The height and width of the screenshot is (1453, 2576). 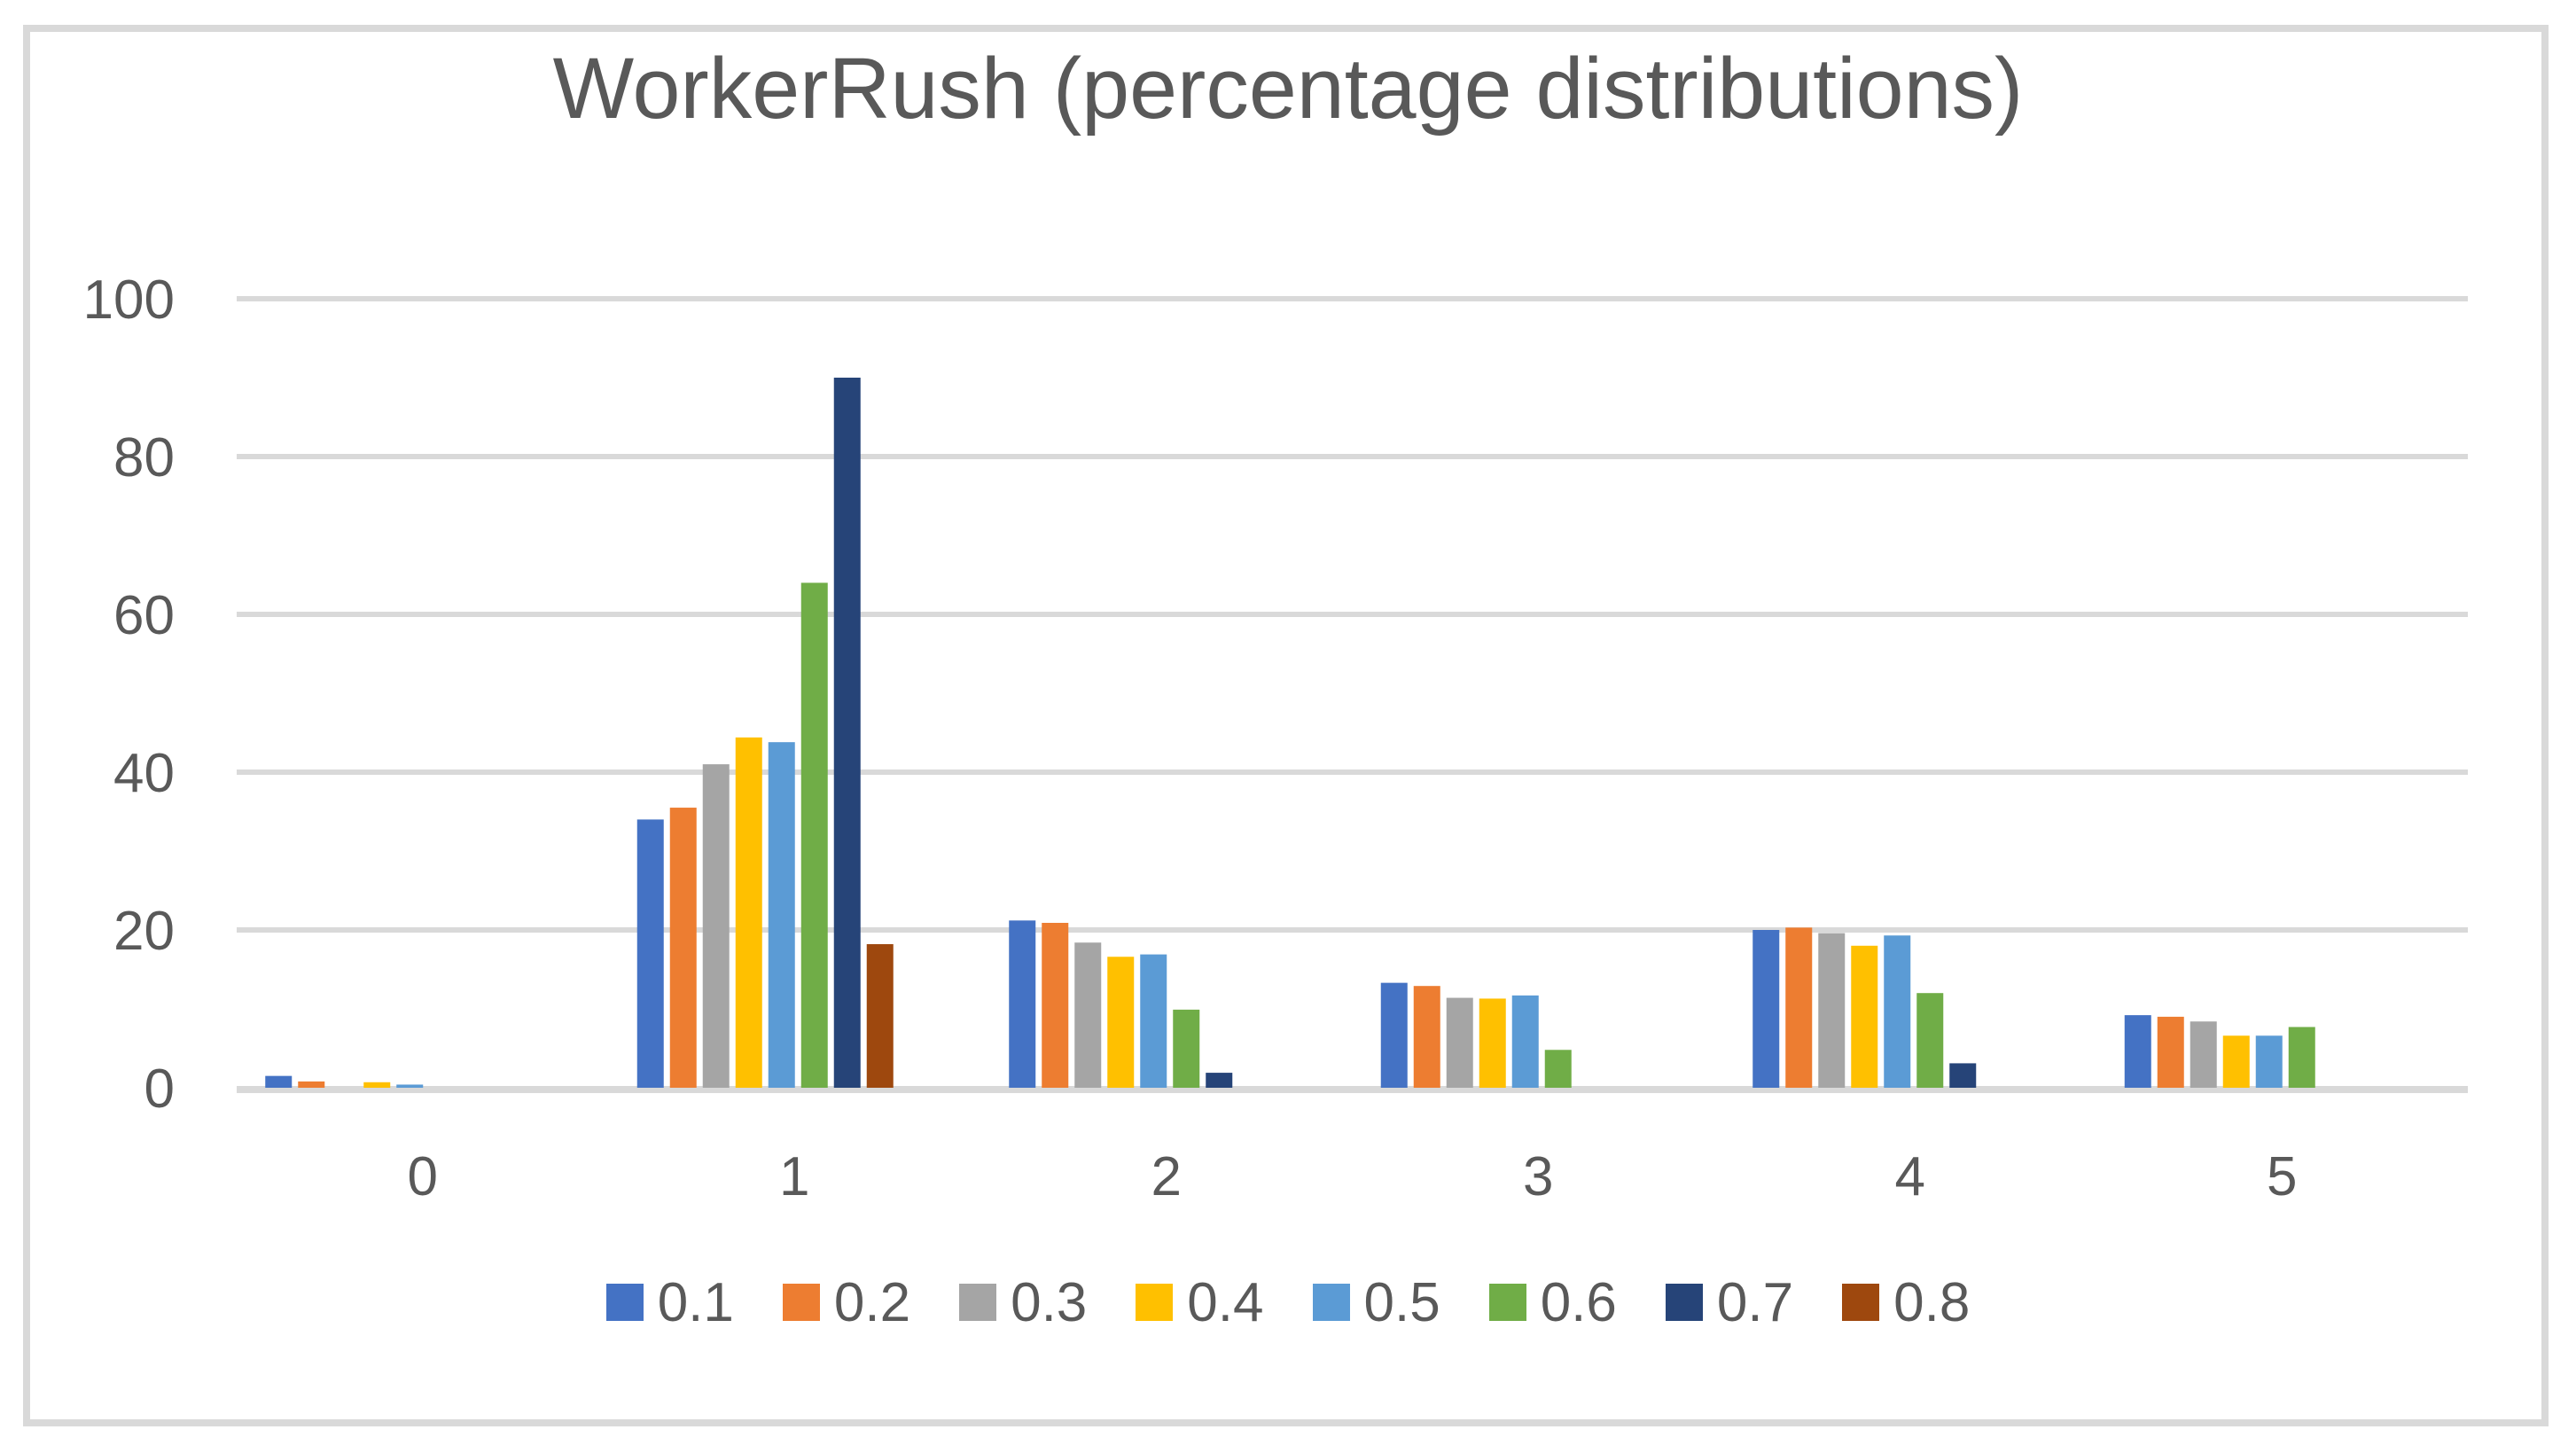 I want to click on legend-label: 0.5, so click(x=1401, y=1302).